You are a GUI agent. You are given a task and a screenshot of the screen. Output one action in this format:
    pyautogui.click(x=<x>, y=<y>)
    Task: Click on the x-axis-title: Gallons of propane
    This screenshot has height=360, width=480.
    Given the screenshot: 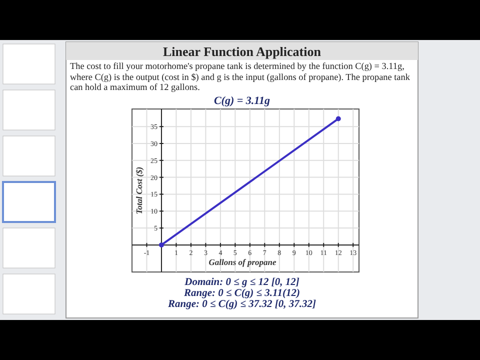 What is the action you would take?
    pyautogui.click(x=242, y=261)
    